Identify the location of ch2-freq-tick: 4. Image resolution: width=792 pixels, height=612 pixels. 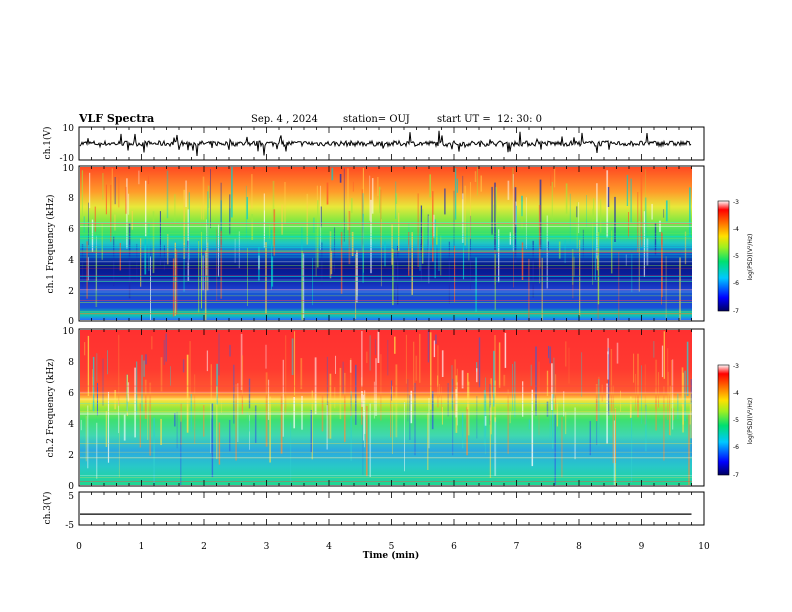
(71, 425).